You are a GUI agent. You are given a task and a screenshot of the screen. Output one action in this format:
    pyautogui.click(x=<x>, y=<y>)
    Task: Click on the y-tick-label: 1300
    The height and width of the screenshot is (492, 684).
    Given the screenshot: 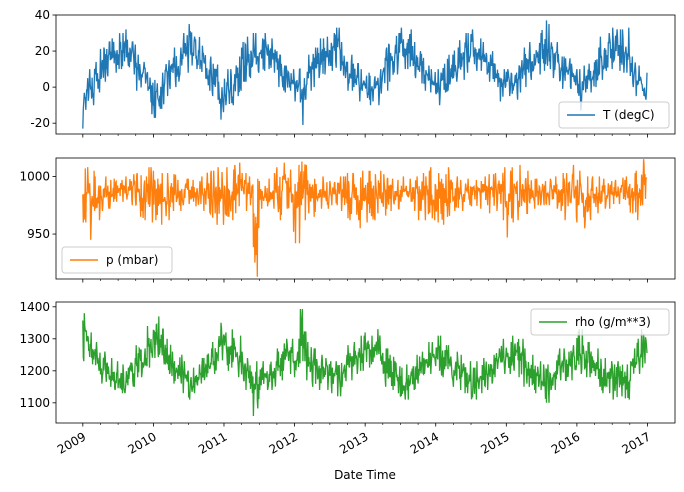 What is the action you would take?
    pyautogui.click(x=34, y=339)
    